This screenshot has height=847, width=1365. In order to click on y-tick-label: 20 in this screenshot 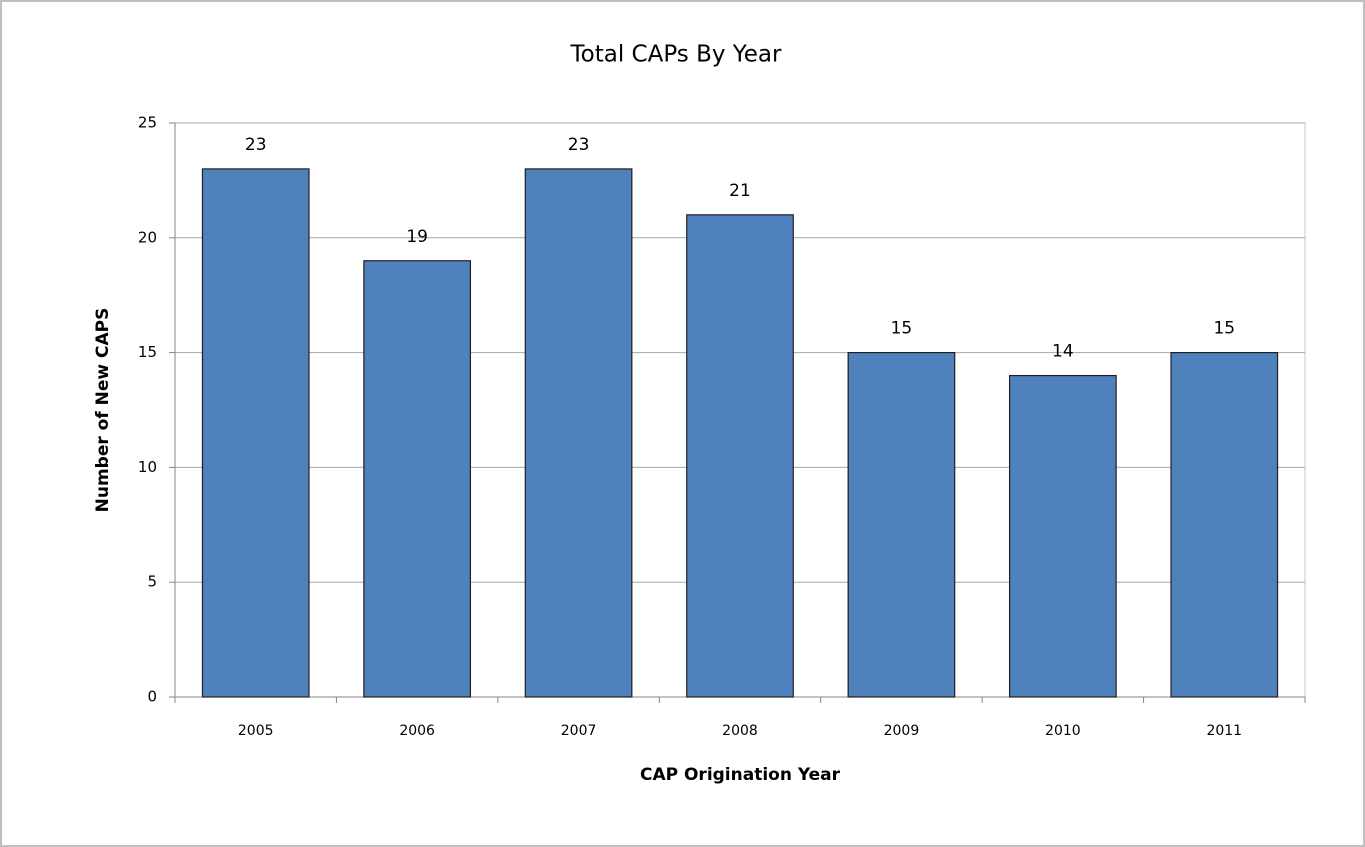, I will do `click(147, 237)`.